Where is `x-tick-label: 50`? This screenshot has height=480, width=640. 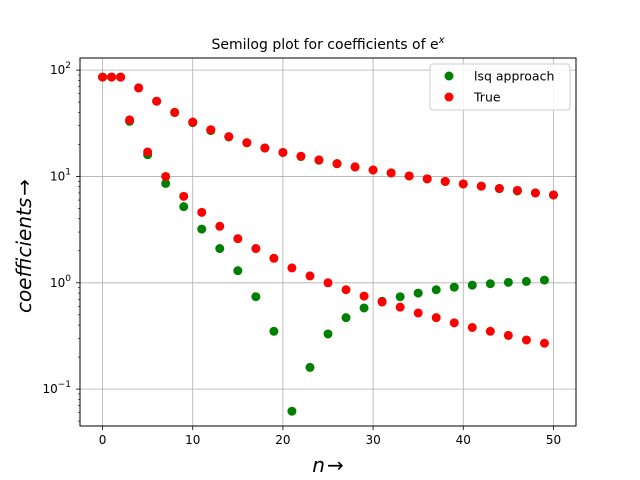 x-tick-label: 50 is located at coordinates (553, 440).